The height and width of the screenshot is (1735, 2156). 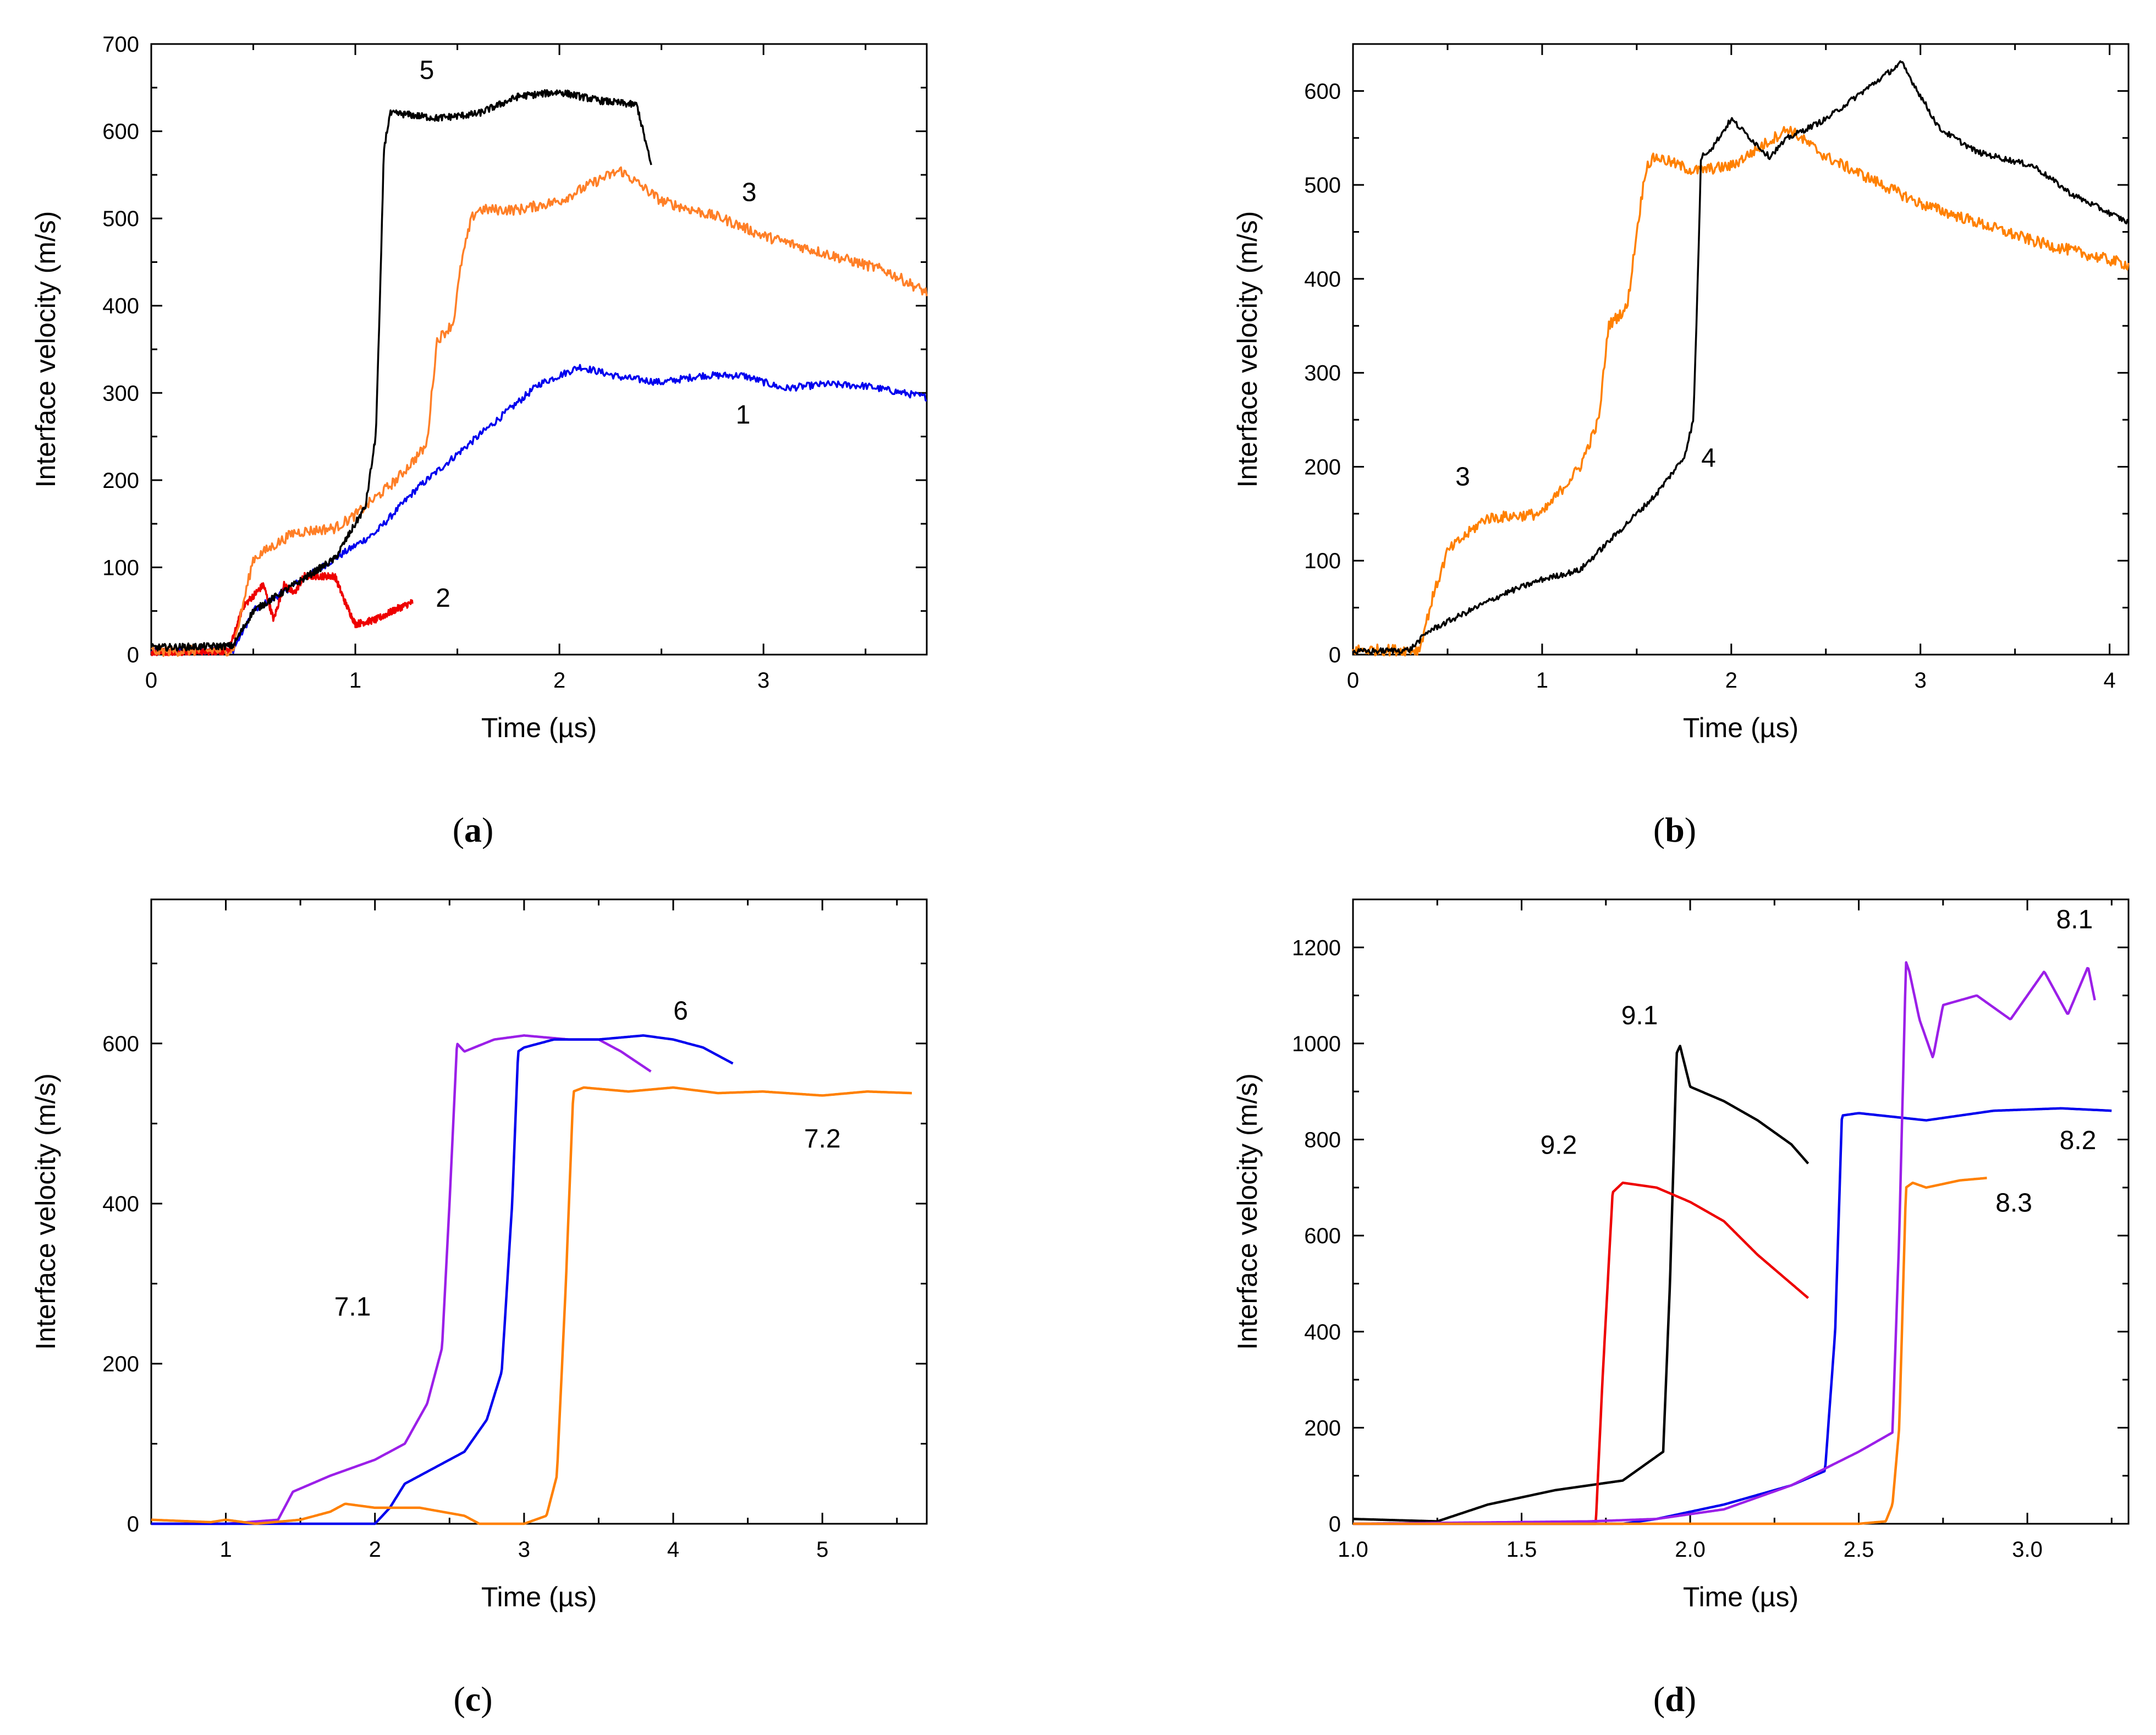 I want to click on y-tick-label: 1200, so click(x=1316, y=948).